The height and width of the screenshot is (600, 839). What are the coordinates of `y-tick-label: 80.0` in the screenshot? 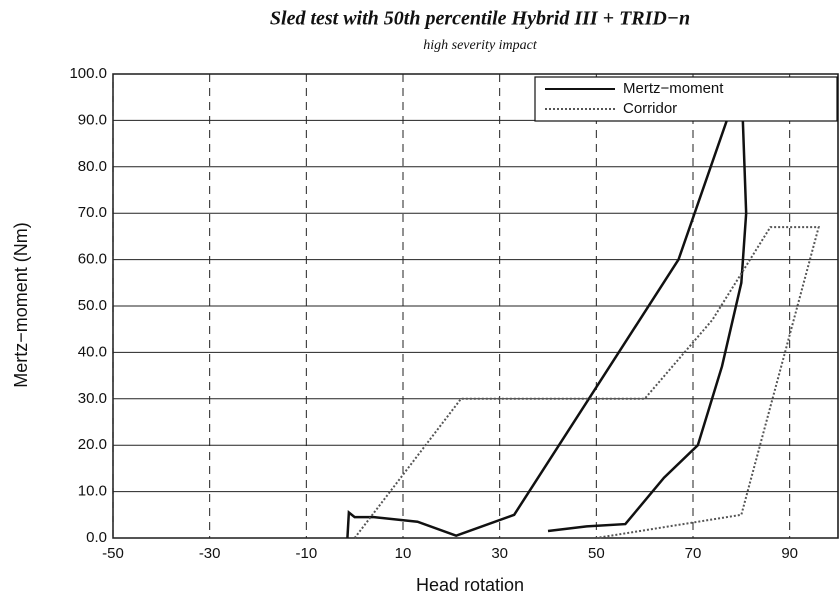 It's located at (92, 166).